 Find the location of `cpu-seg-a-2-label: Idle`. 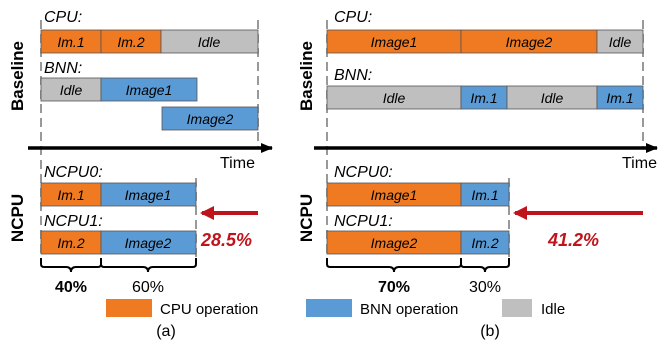

cpu-seg-a-2-label: Idle is located at coordinates (209, 42).